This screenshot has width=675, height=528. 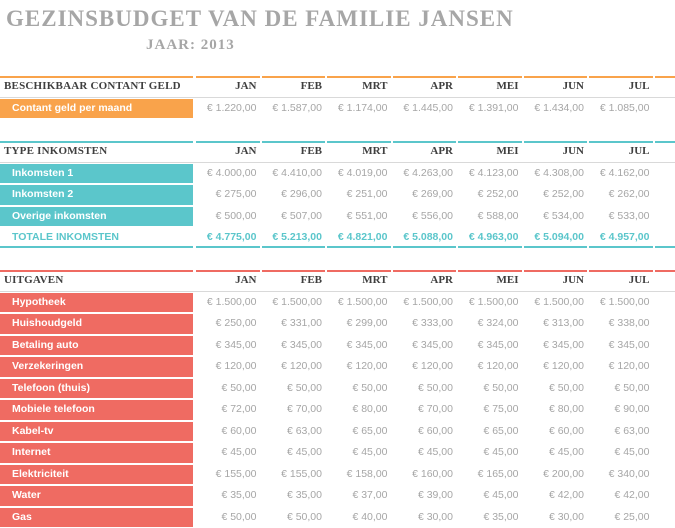 What do you see at coordinates (228, 174) in the screenshot?
I see `value-cell: € 4.000,00` at bounding box center [228, 174].